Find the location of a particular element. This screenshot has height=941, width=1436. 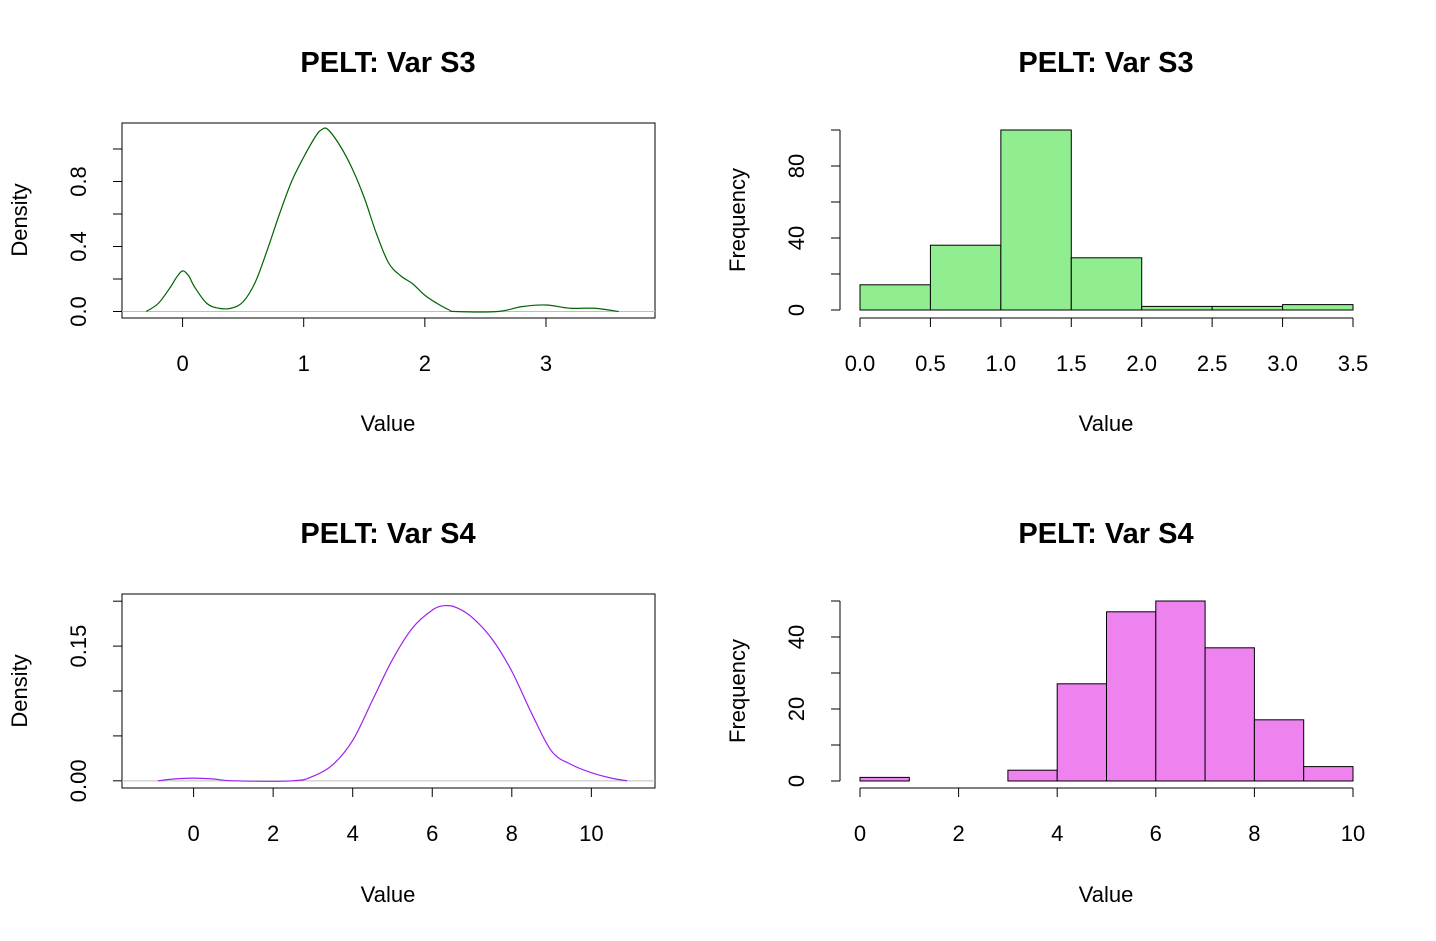

x-tick-label: 1.0 is located at coordinates (1001, 363).